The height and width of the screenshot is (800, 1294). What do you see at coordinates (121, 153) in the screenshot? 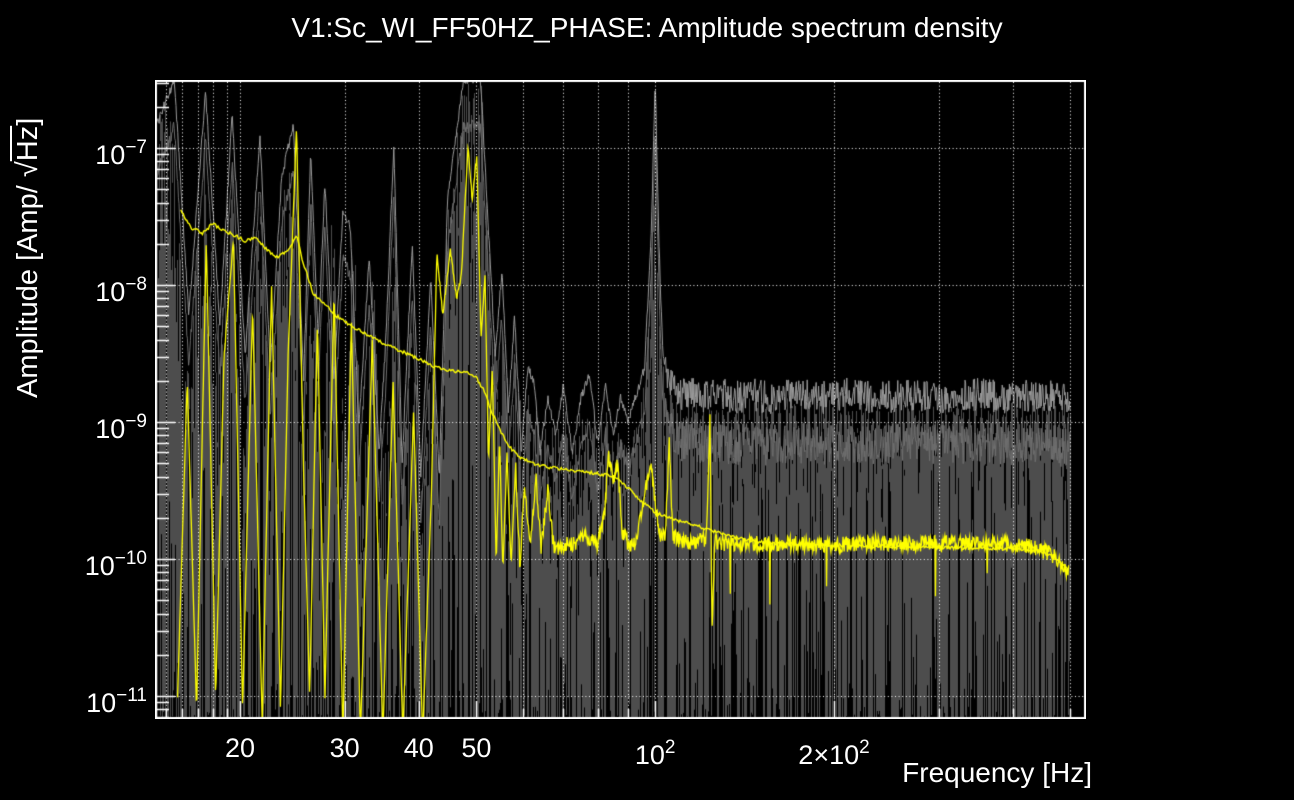
I see `y-tick-label: 10⁻⁷` at bounding box center [121, 153].